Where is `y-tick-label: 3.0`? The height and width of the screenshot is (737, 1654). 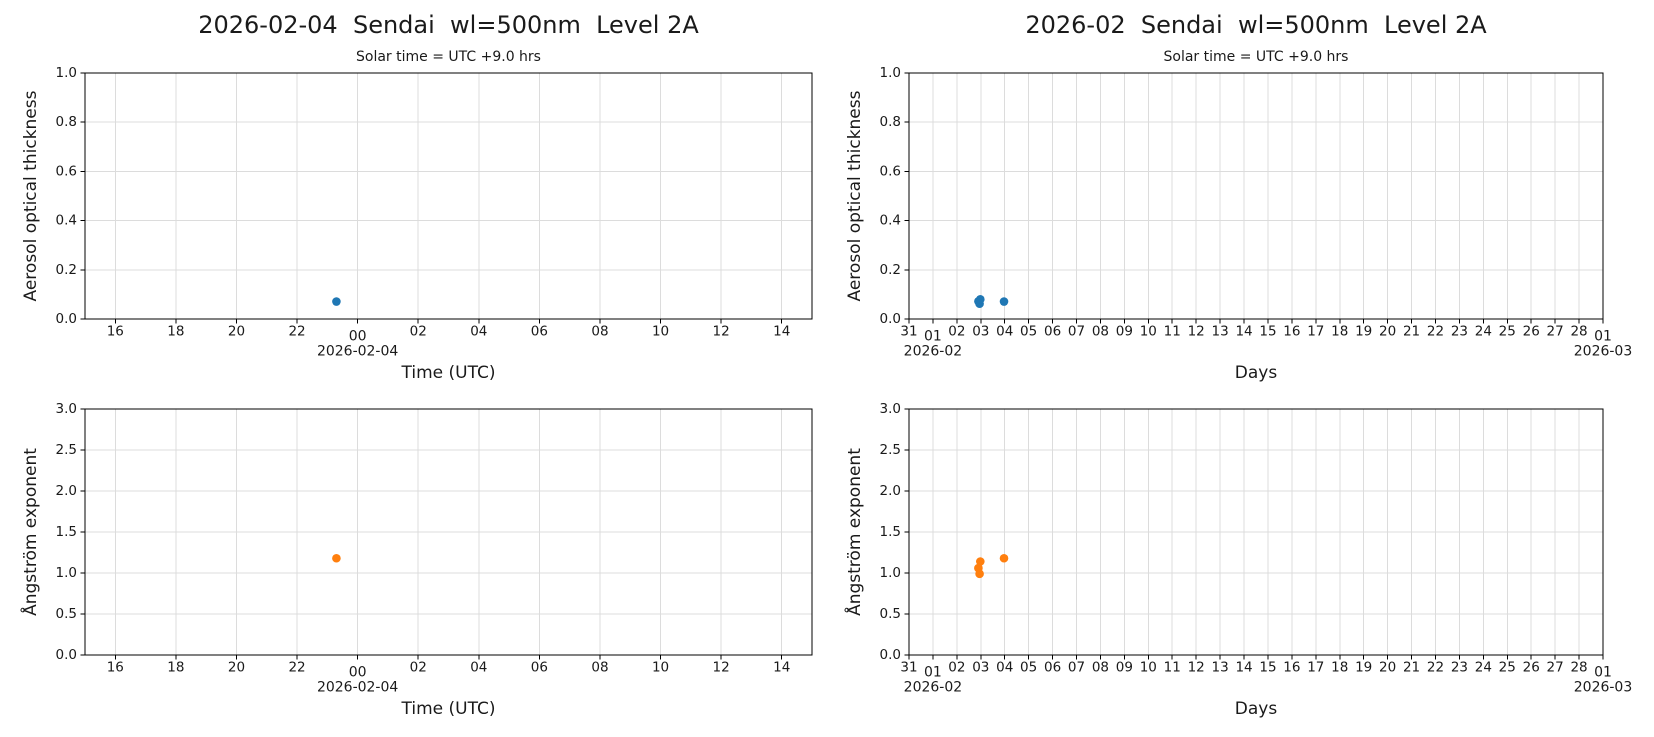
y-tick-label: 3.0 is located at coordinates (66, 409).